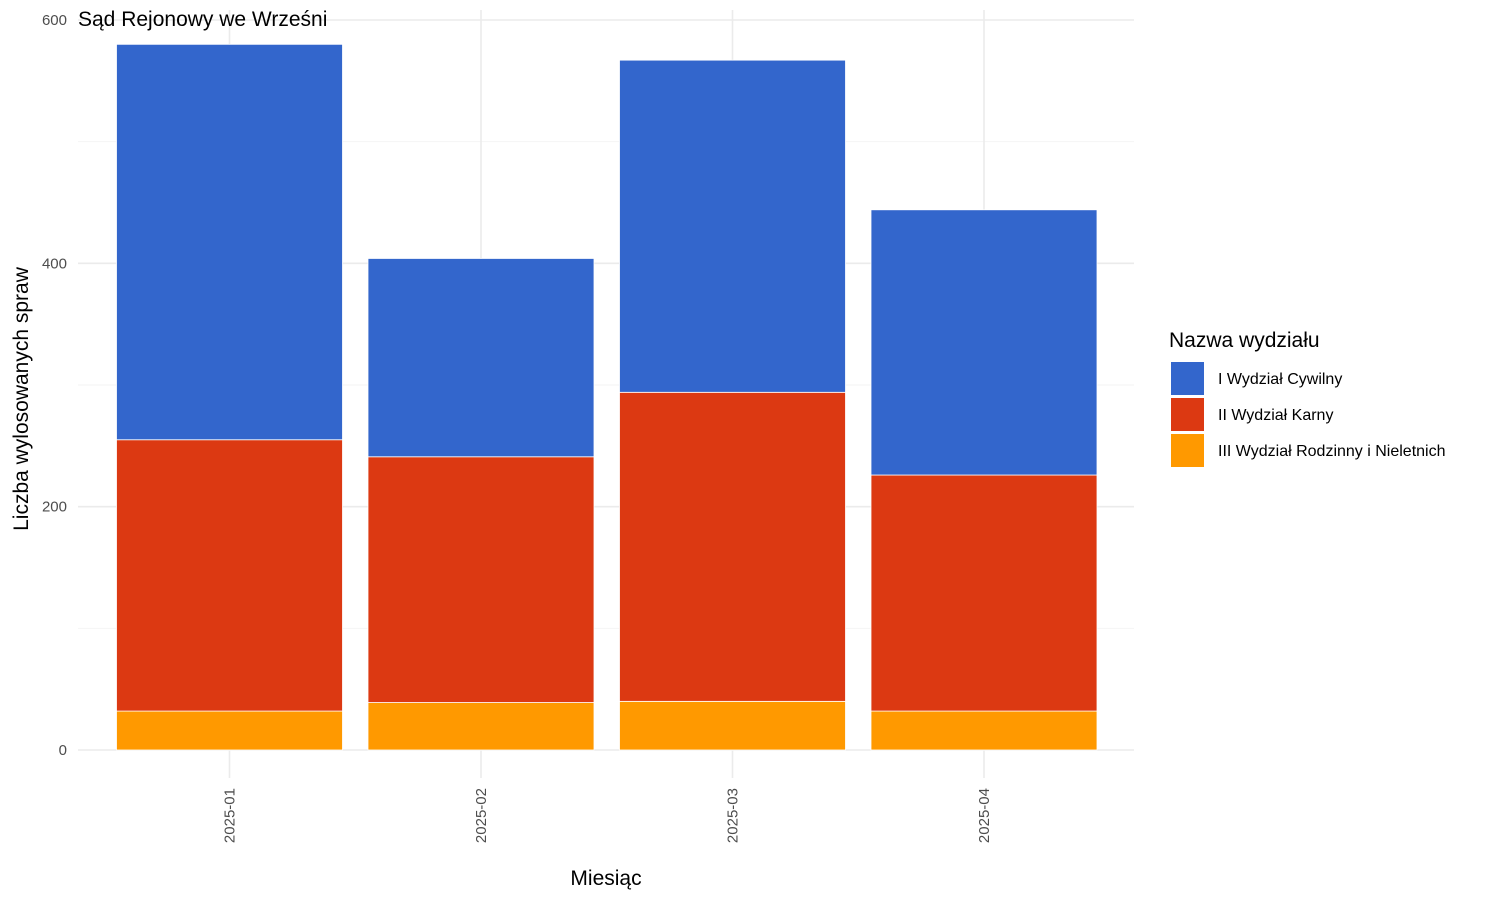 The image size is (1500, 900). Describe the element at coordinates (1332, 451) in the screenshot. I see `legend-label: III Wydział Rodzinny i Nieletnich` at that location.